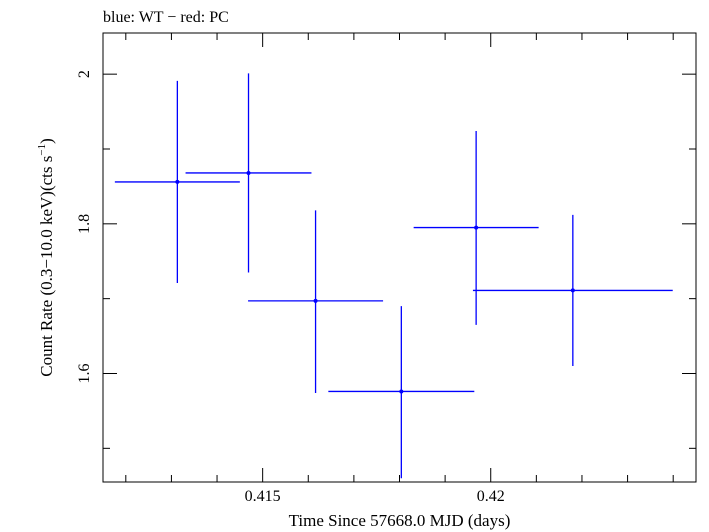  Describe the element at coordinates (263, 496) in the screenshot. I see `x-tick-label: 0.415` at that location.